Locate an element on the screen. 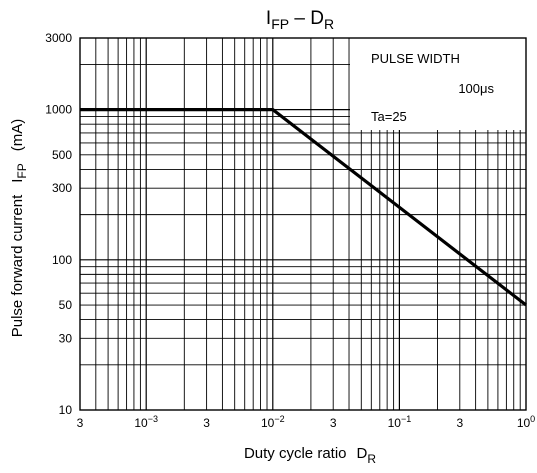  x-axis-title: Duty cycle ratio DR is located at coordinates (310, 455).